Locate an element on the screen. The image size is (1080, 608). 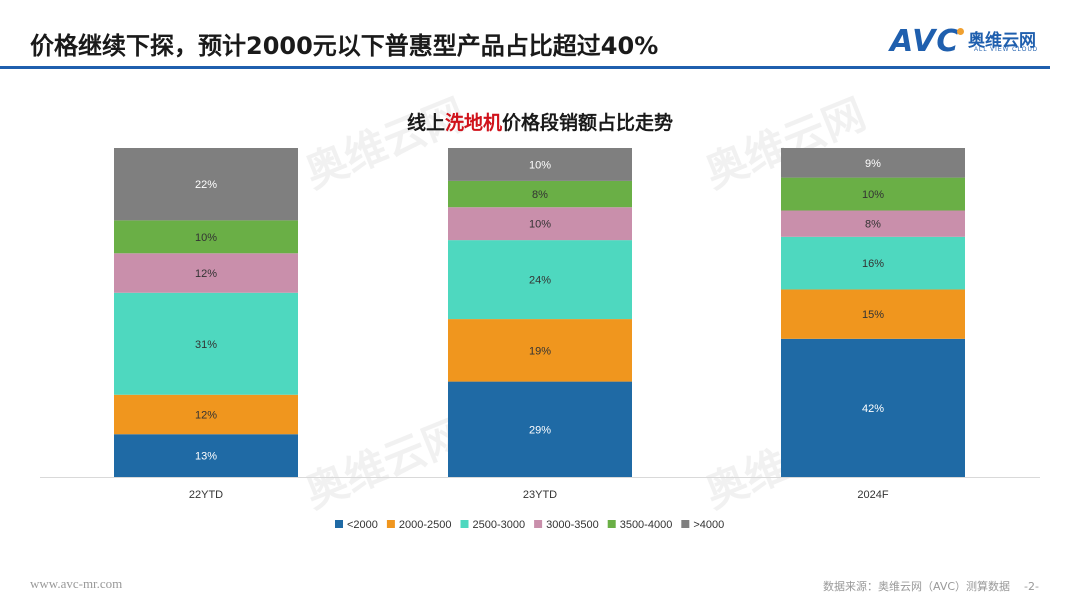
data-label: 24% is located at coordinates (540, 281).